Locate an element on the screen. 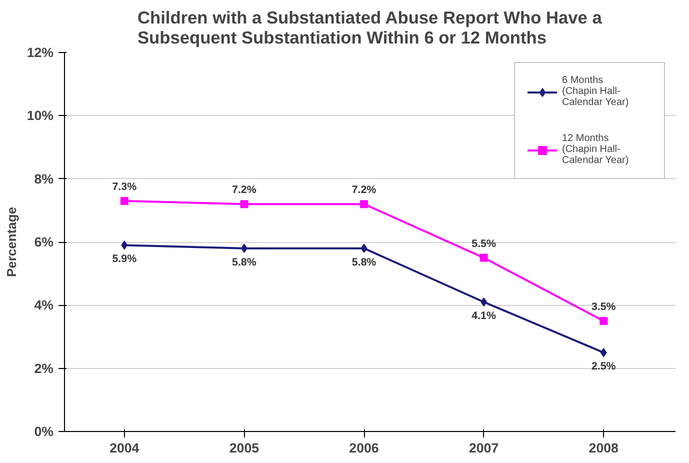 Image resolution: width=689 pixels, height=463 pixels. data-label: 3.5% is located at coordinates (603, 306).